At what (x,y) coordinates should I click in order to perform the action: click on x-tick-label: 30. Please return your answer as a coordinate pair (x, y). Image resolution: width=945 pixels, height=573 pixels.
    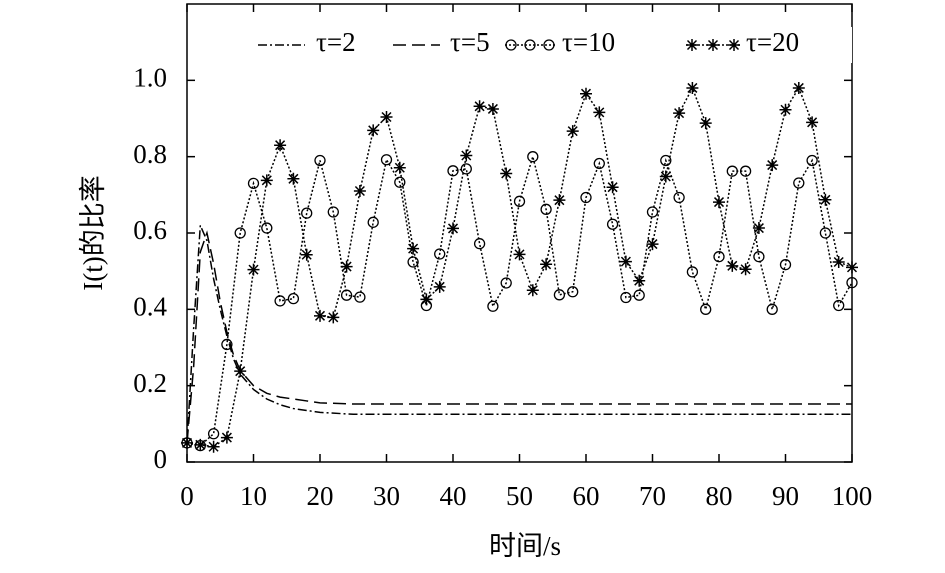
    Looking at the image, I should click on (386, 496).